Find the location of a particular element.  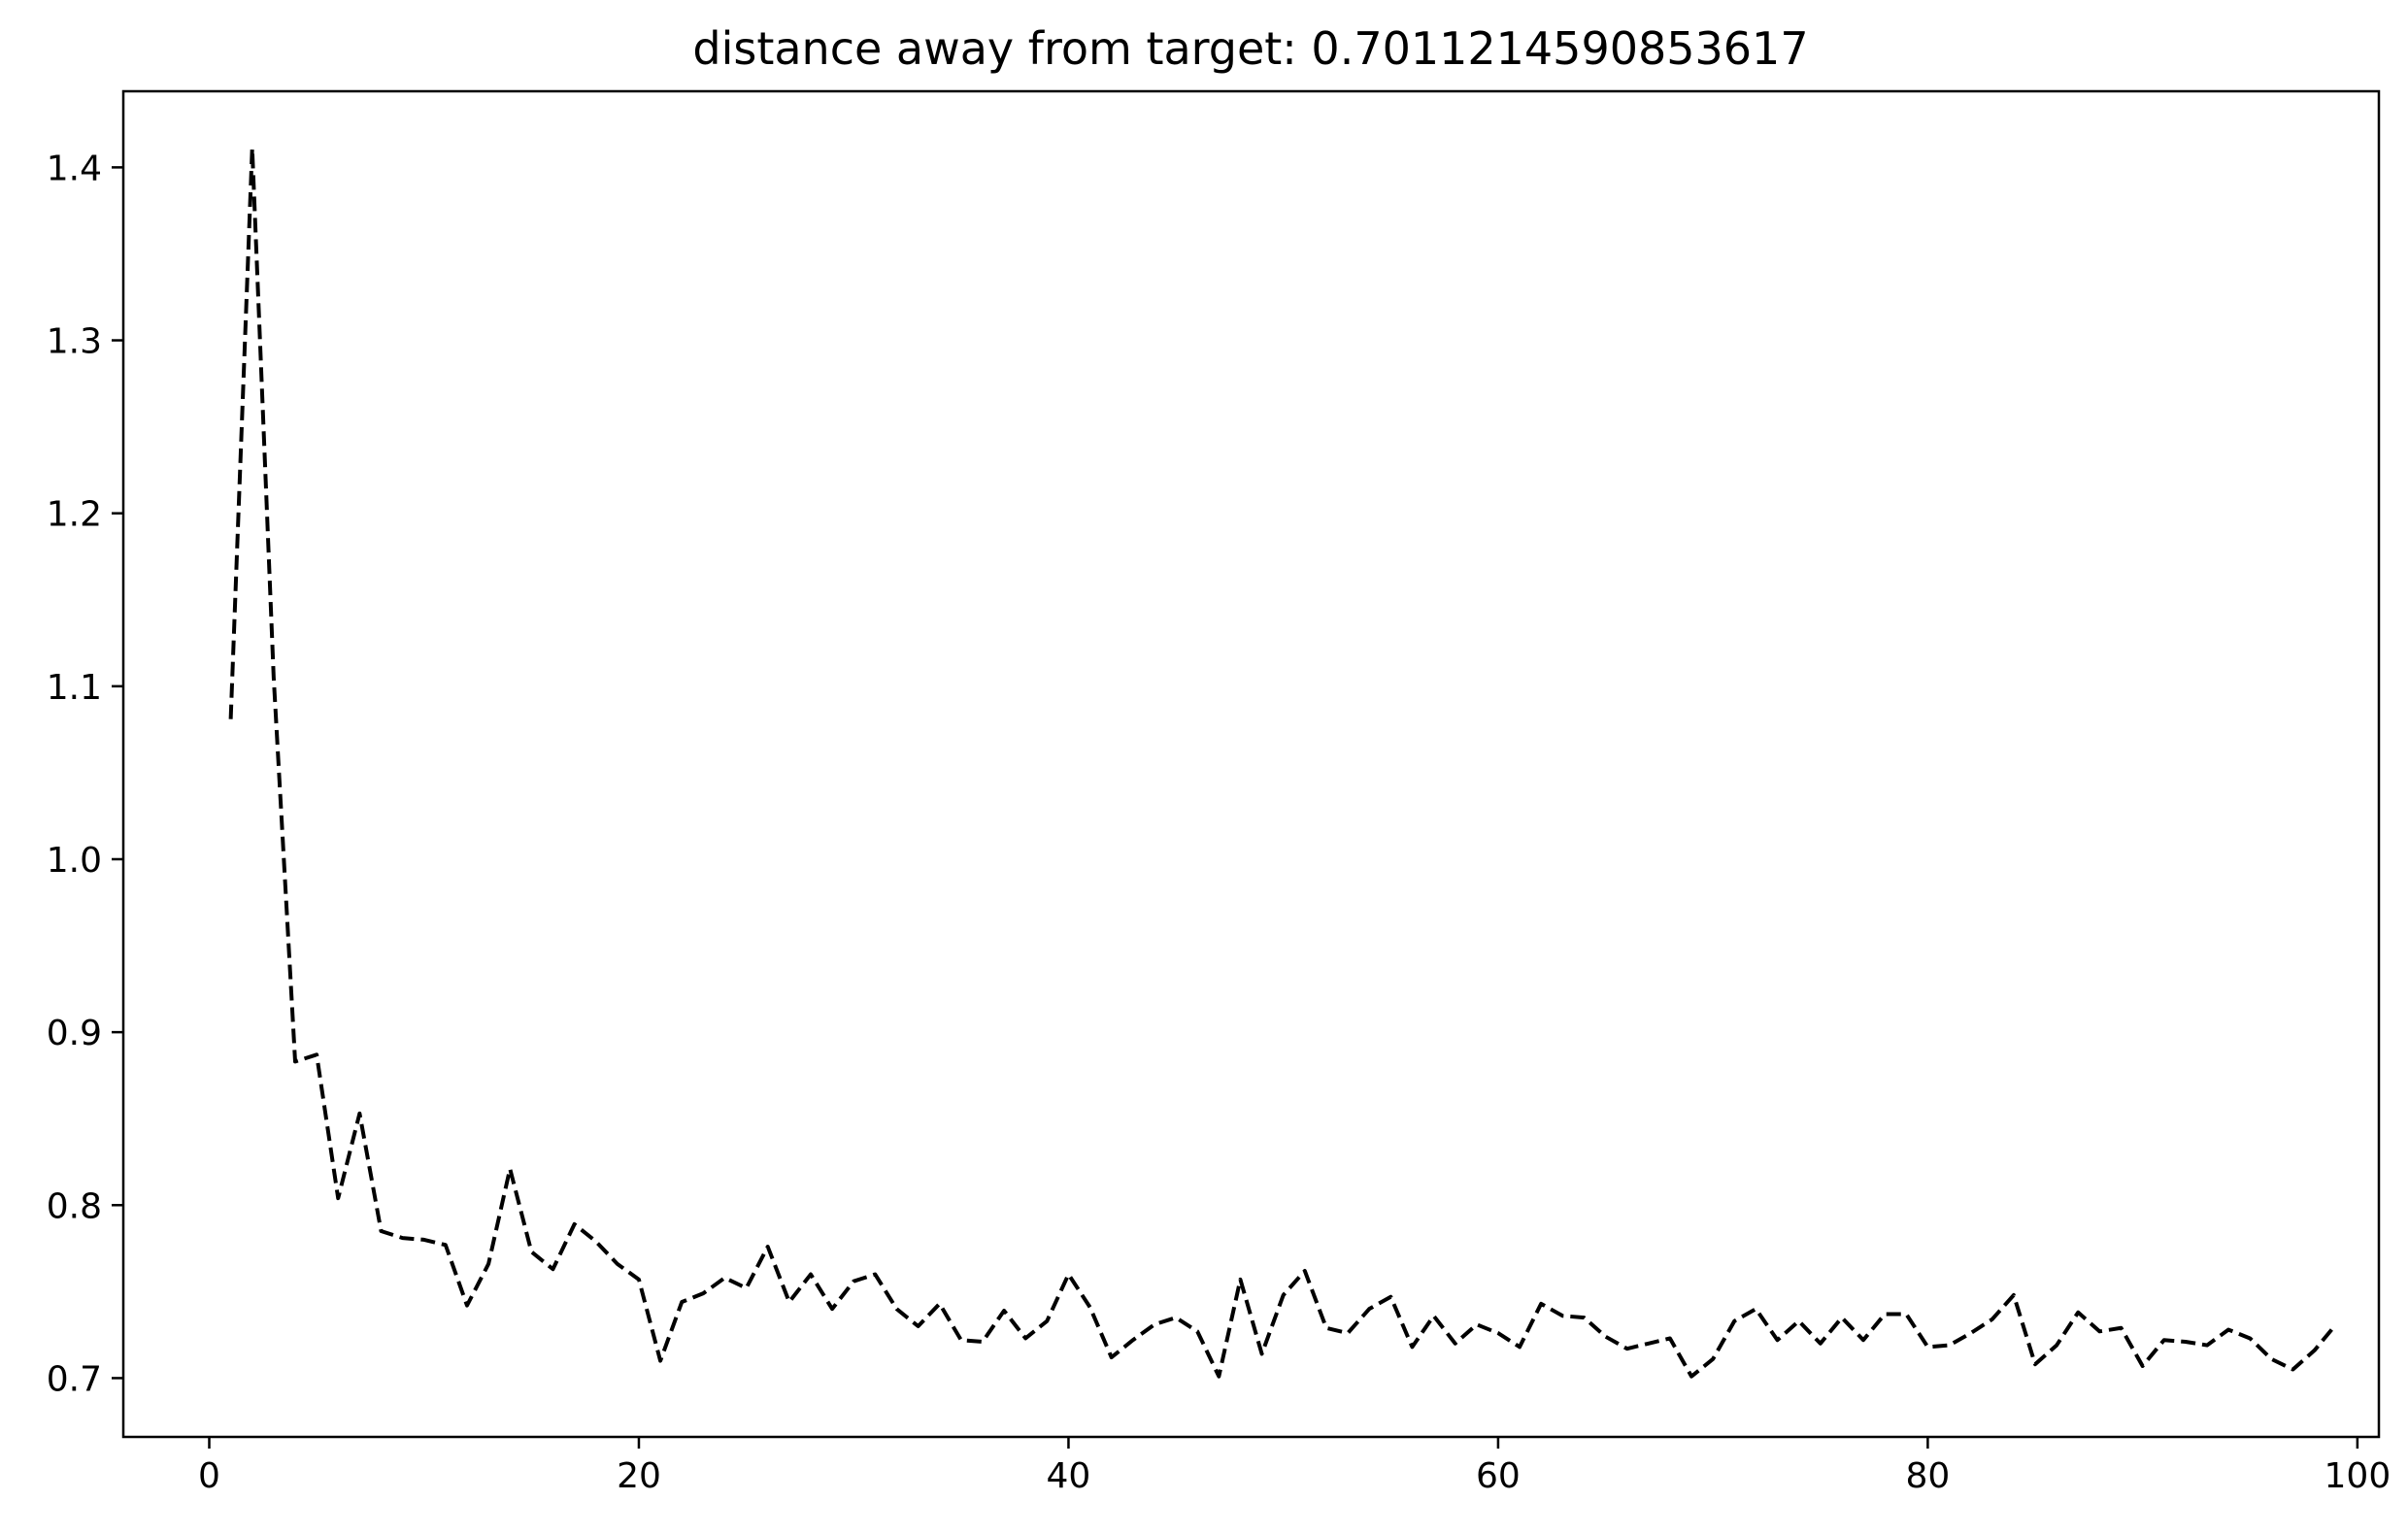

y-tick-label: 1.0 is located at coordinates (74, 861).